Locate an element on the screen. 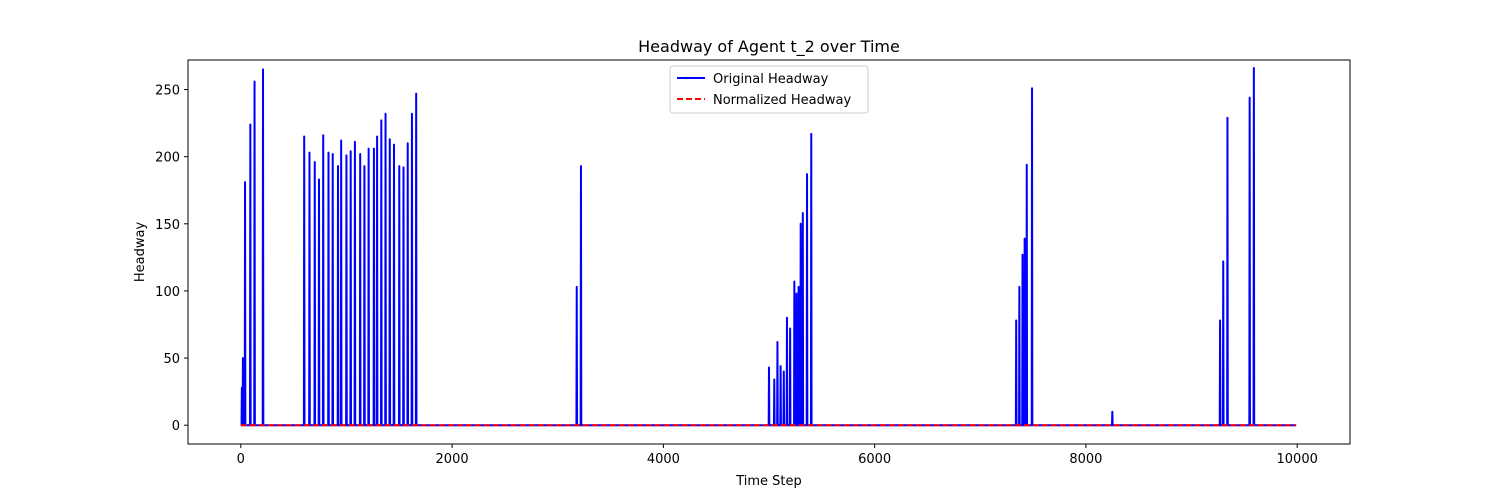 The image size is (1500, 500). x-tick-label: 8000 is located at coordinates (1085, 459).